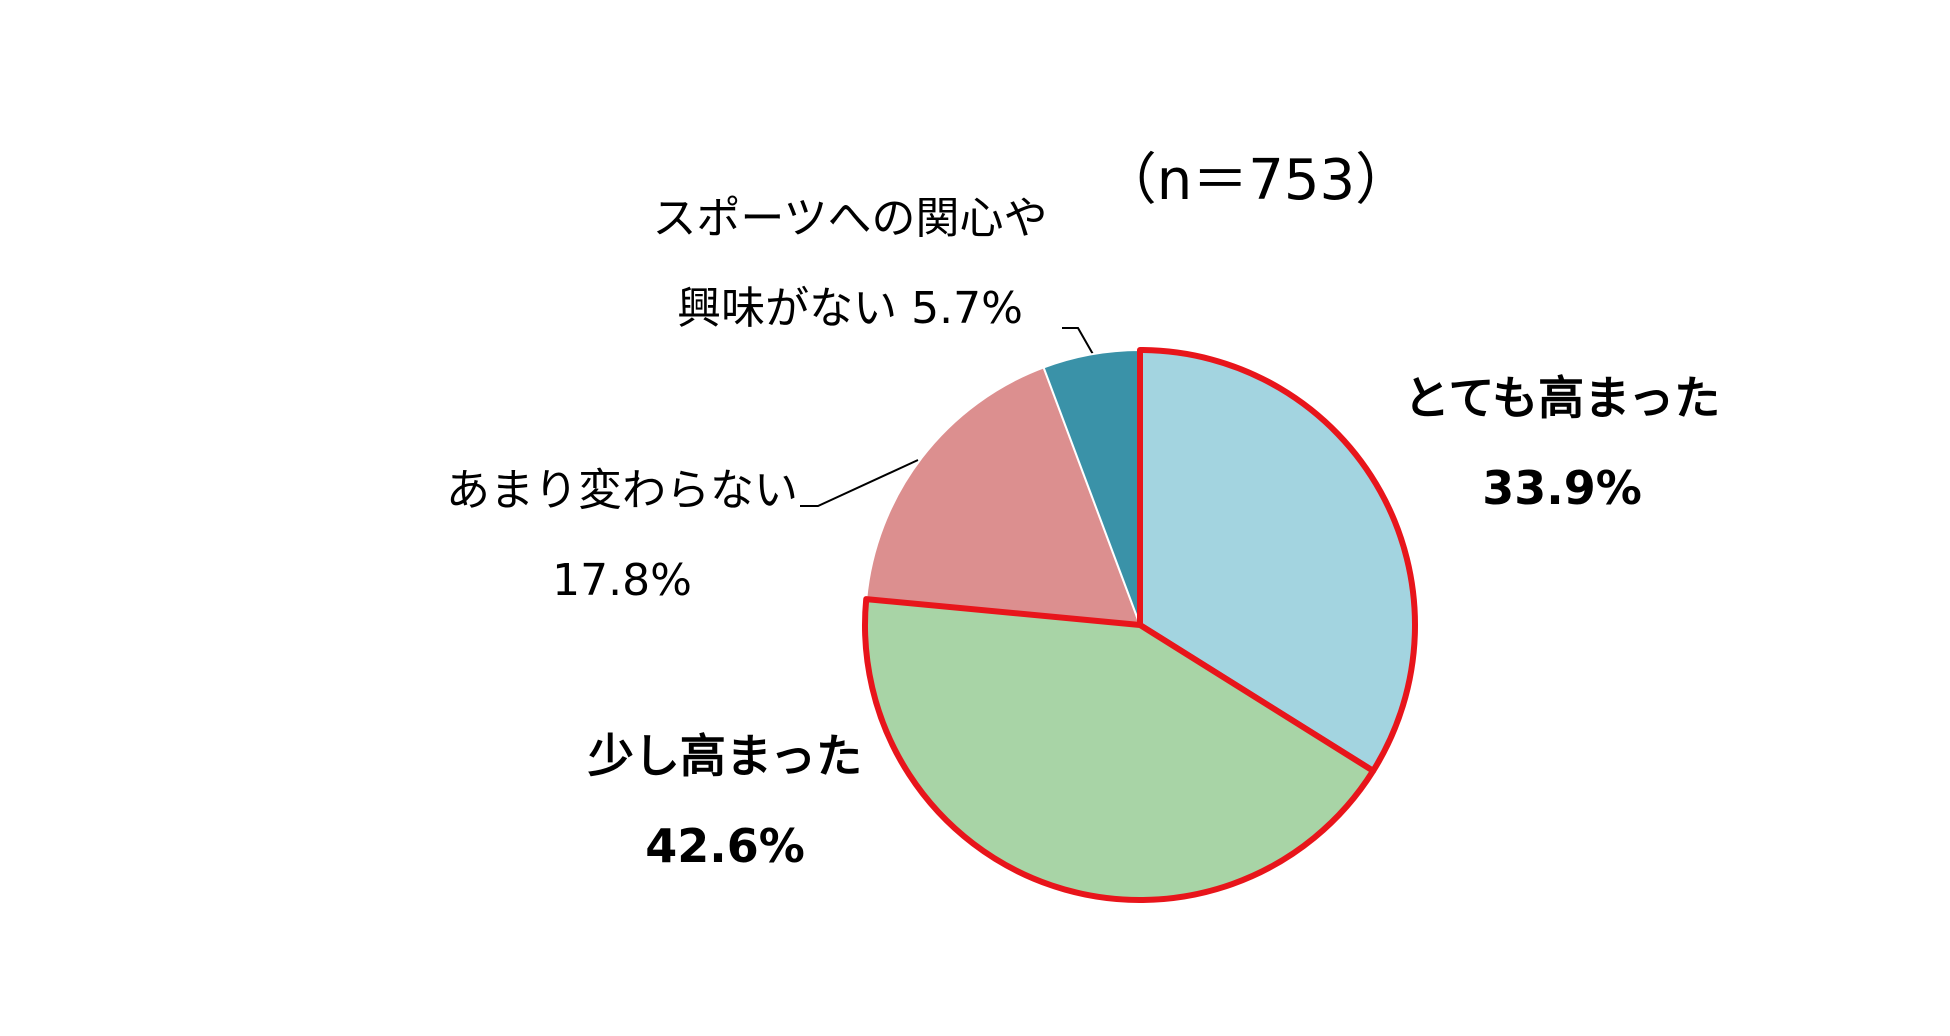 This screenshot has height=1036, width=1950. Describe the element at coordinates (622, 536) in the screenshot. I see `slice-label: あまり変わらない 17.8%` at that location.